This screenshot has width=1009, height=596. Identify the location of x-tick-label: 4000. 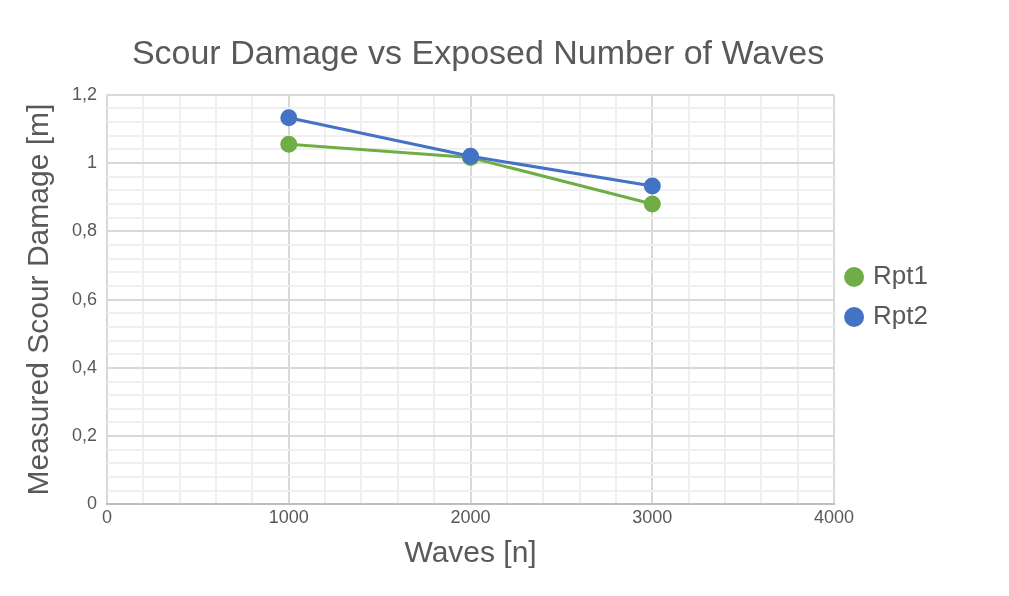
(834, 517).